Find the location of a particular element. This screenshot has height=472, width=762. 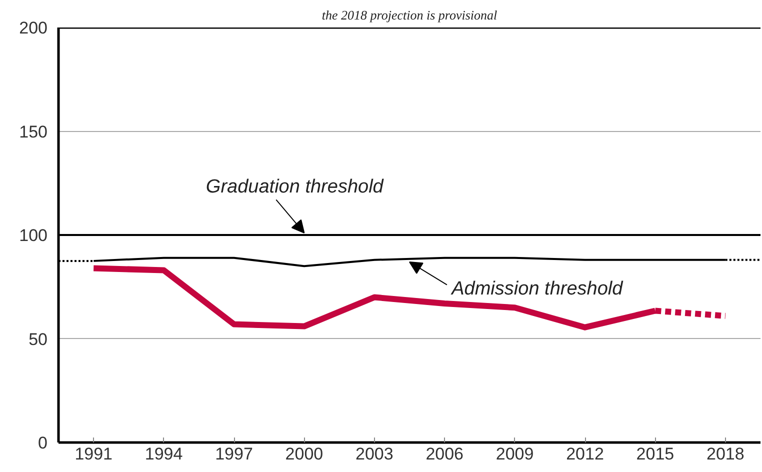

x-tick-label: 1997 is located at coordinates (234, 454).